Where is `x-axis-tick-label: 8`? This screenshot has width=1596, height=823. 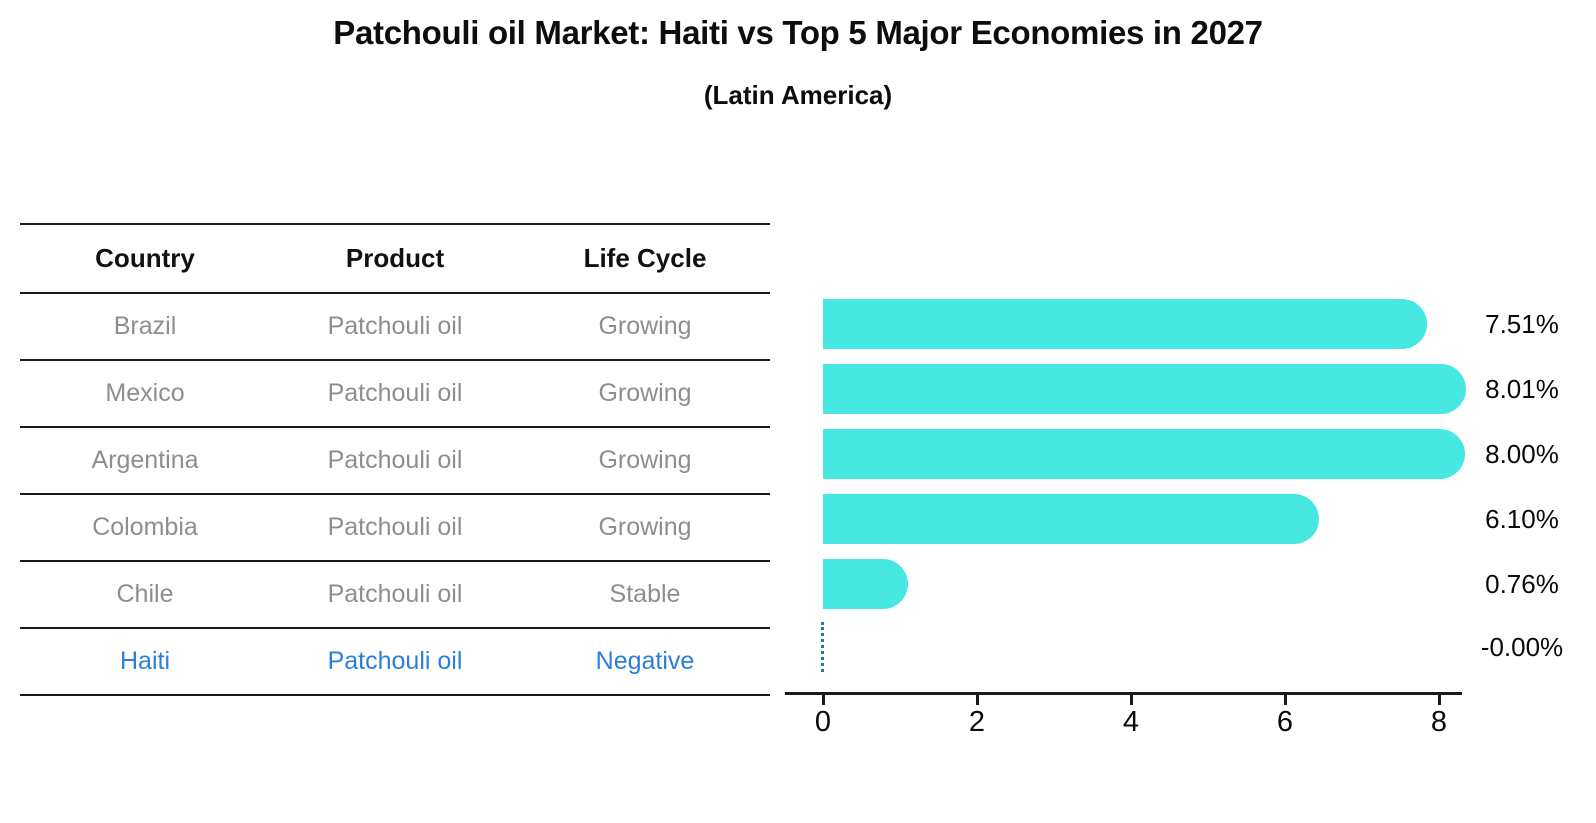
x-axis-tick-label: 8 is located at coordinates (1439, 722).